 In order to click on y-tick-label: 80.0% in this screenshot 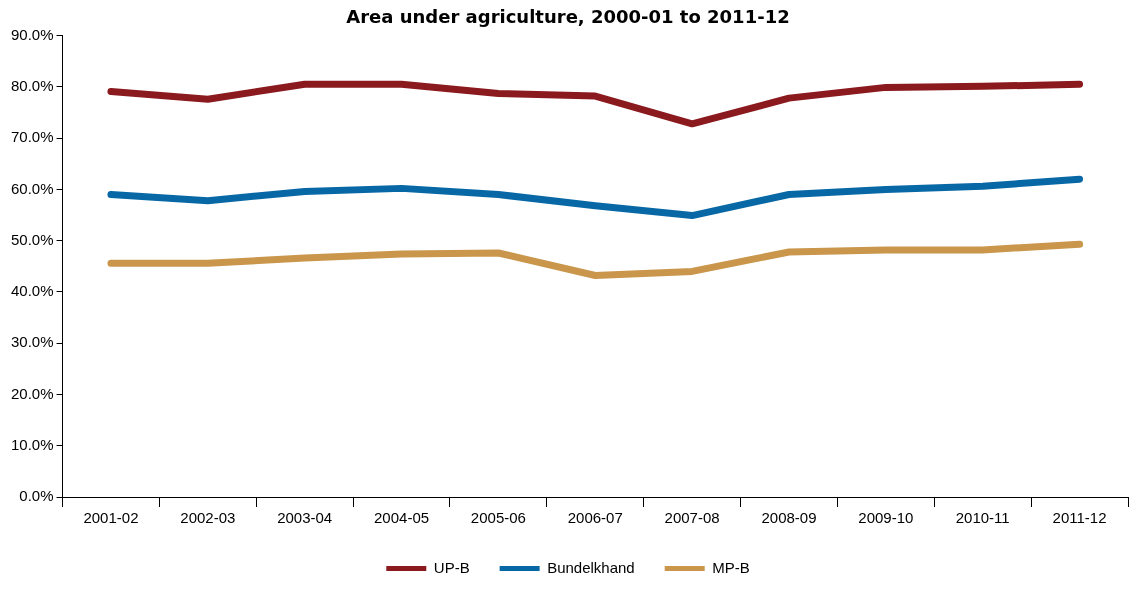, I will do `click(32, 86)`.